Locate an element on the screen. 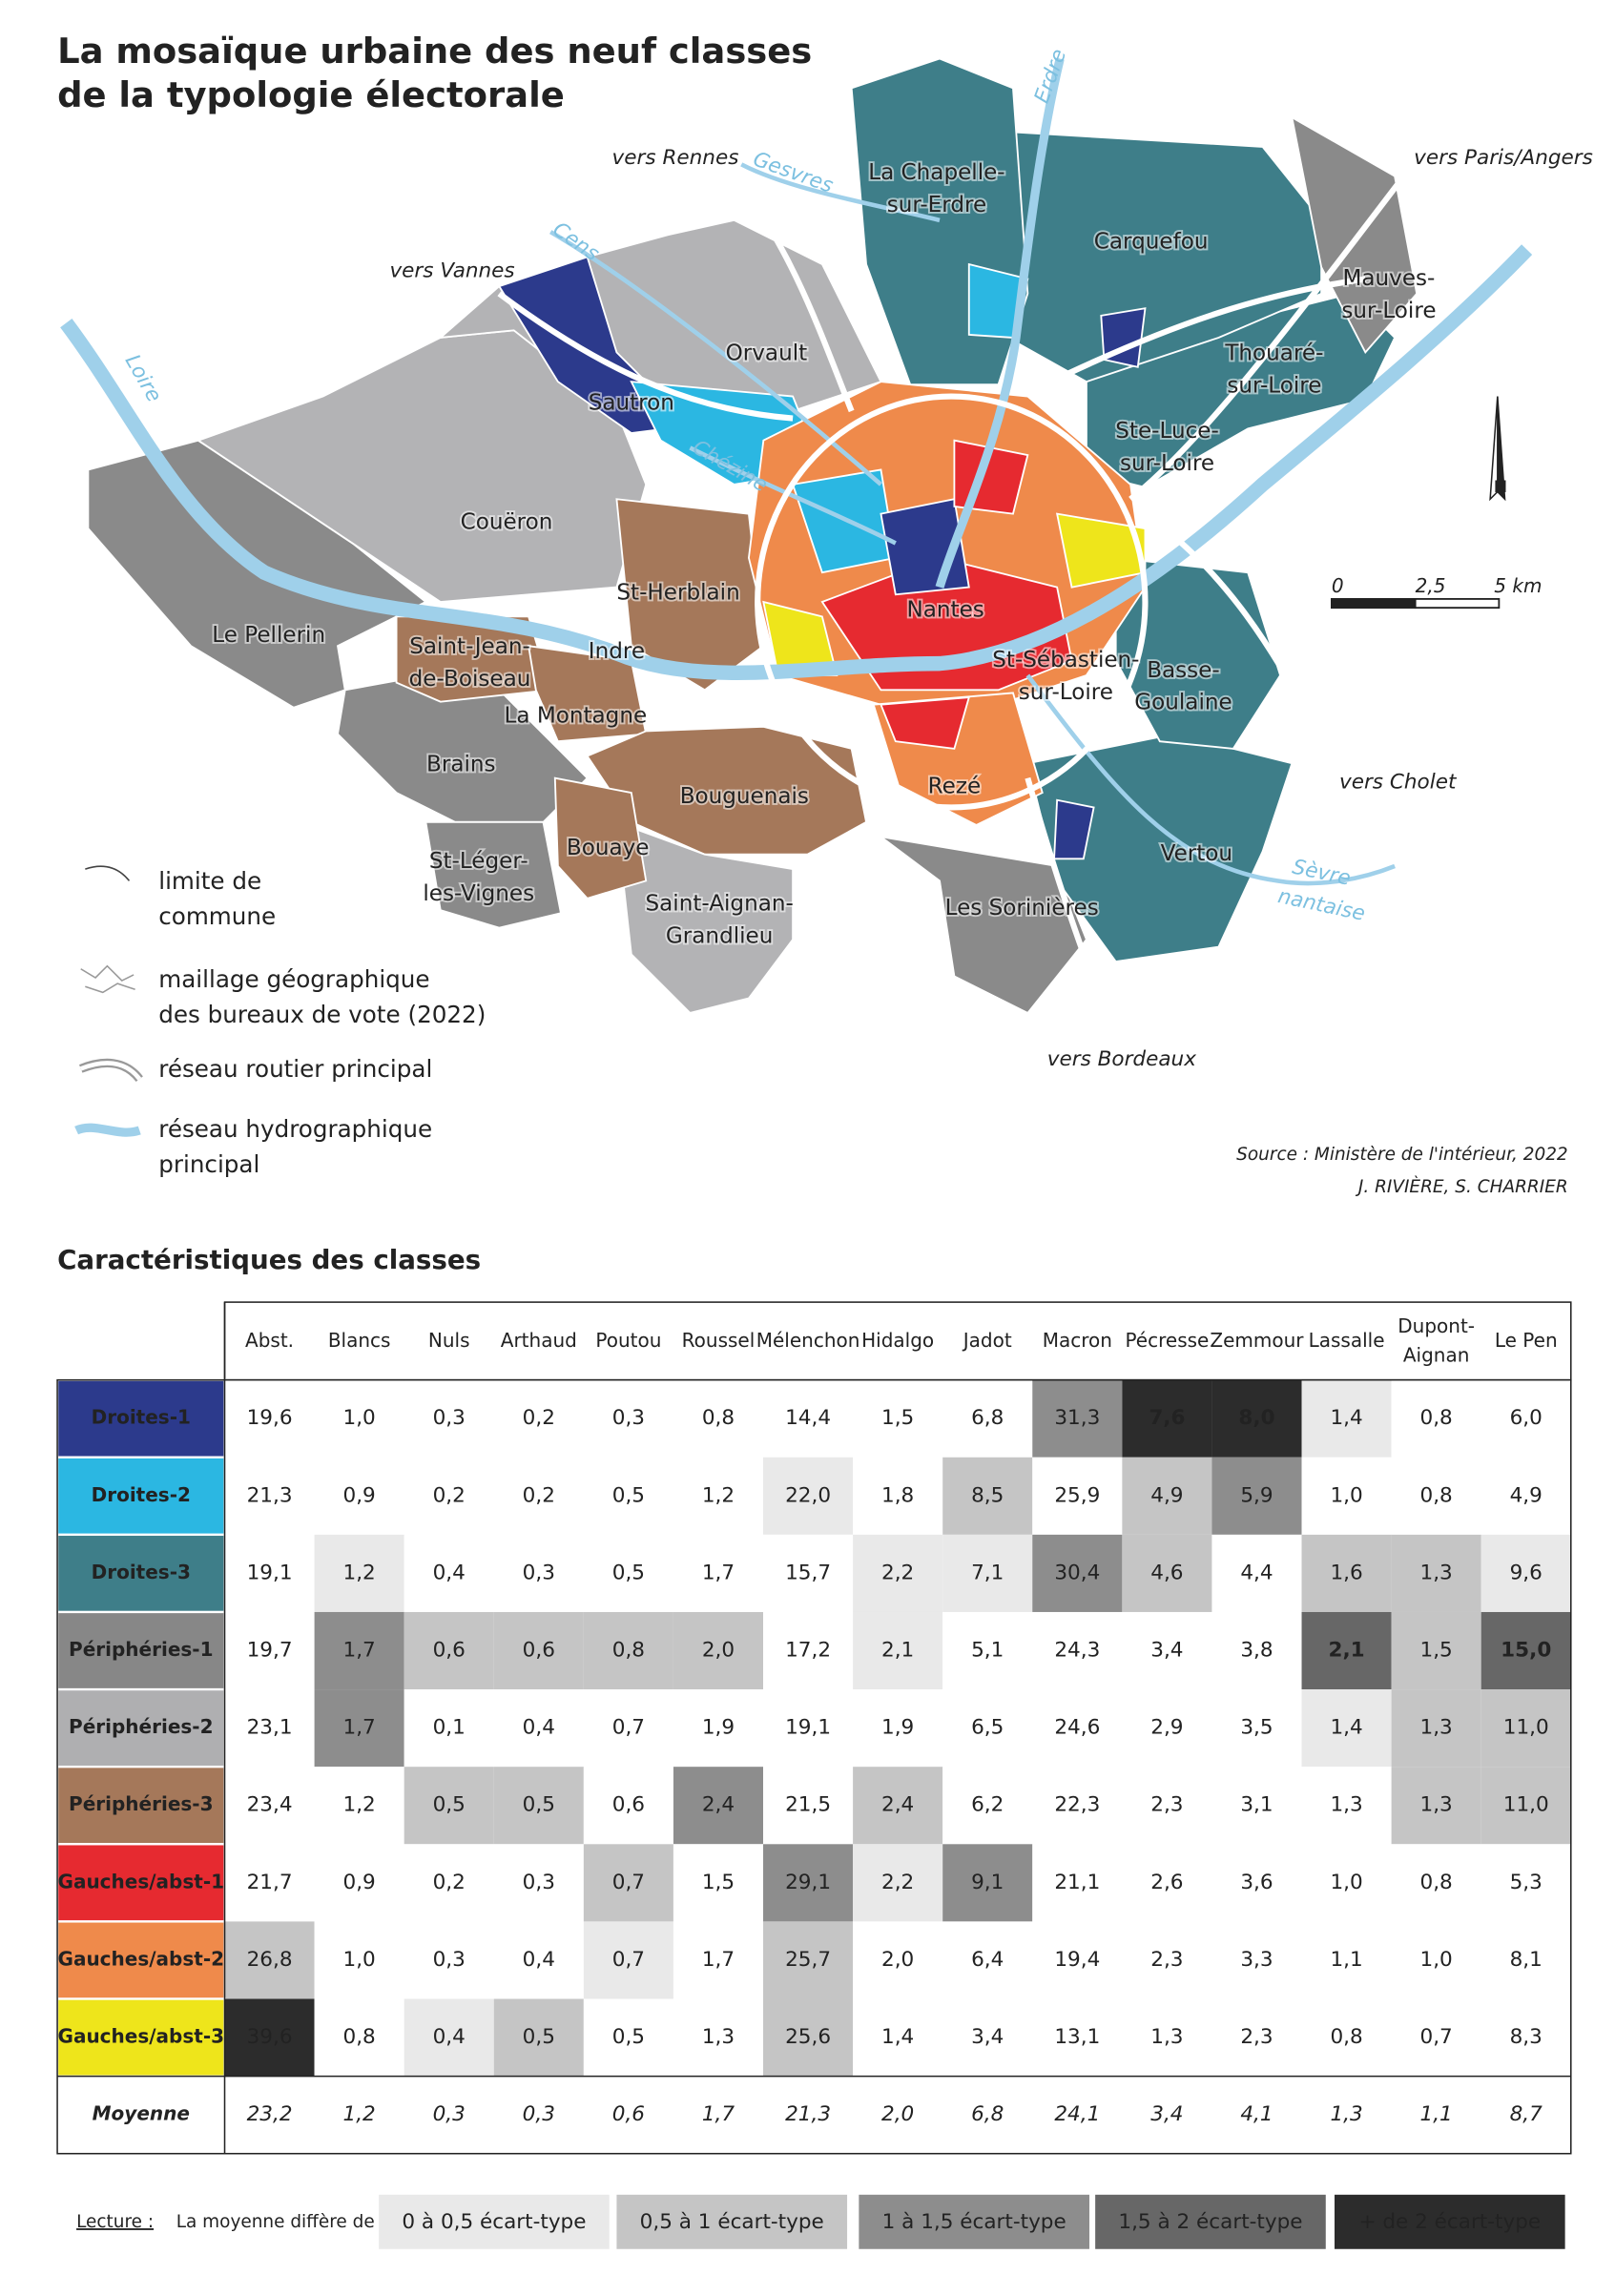 This screenshot has width=1615, height=2296. place-label: Vertou is located at coordinates (1196, 853).